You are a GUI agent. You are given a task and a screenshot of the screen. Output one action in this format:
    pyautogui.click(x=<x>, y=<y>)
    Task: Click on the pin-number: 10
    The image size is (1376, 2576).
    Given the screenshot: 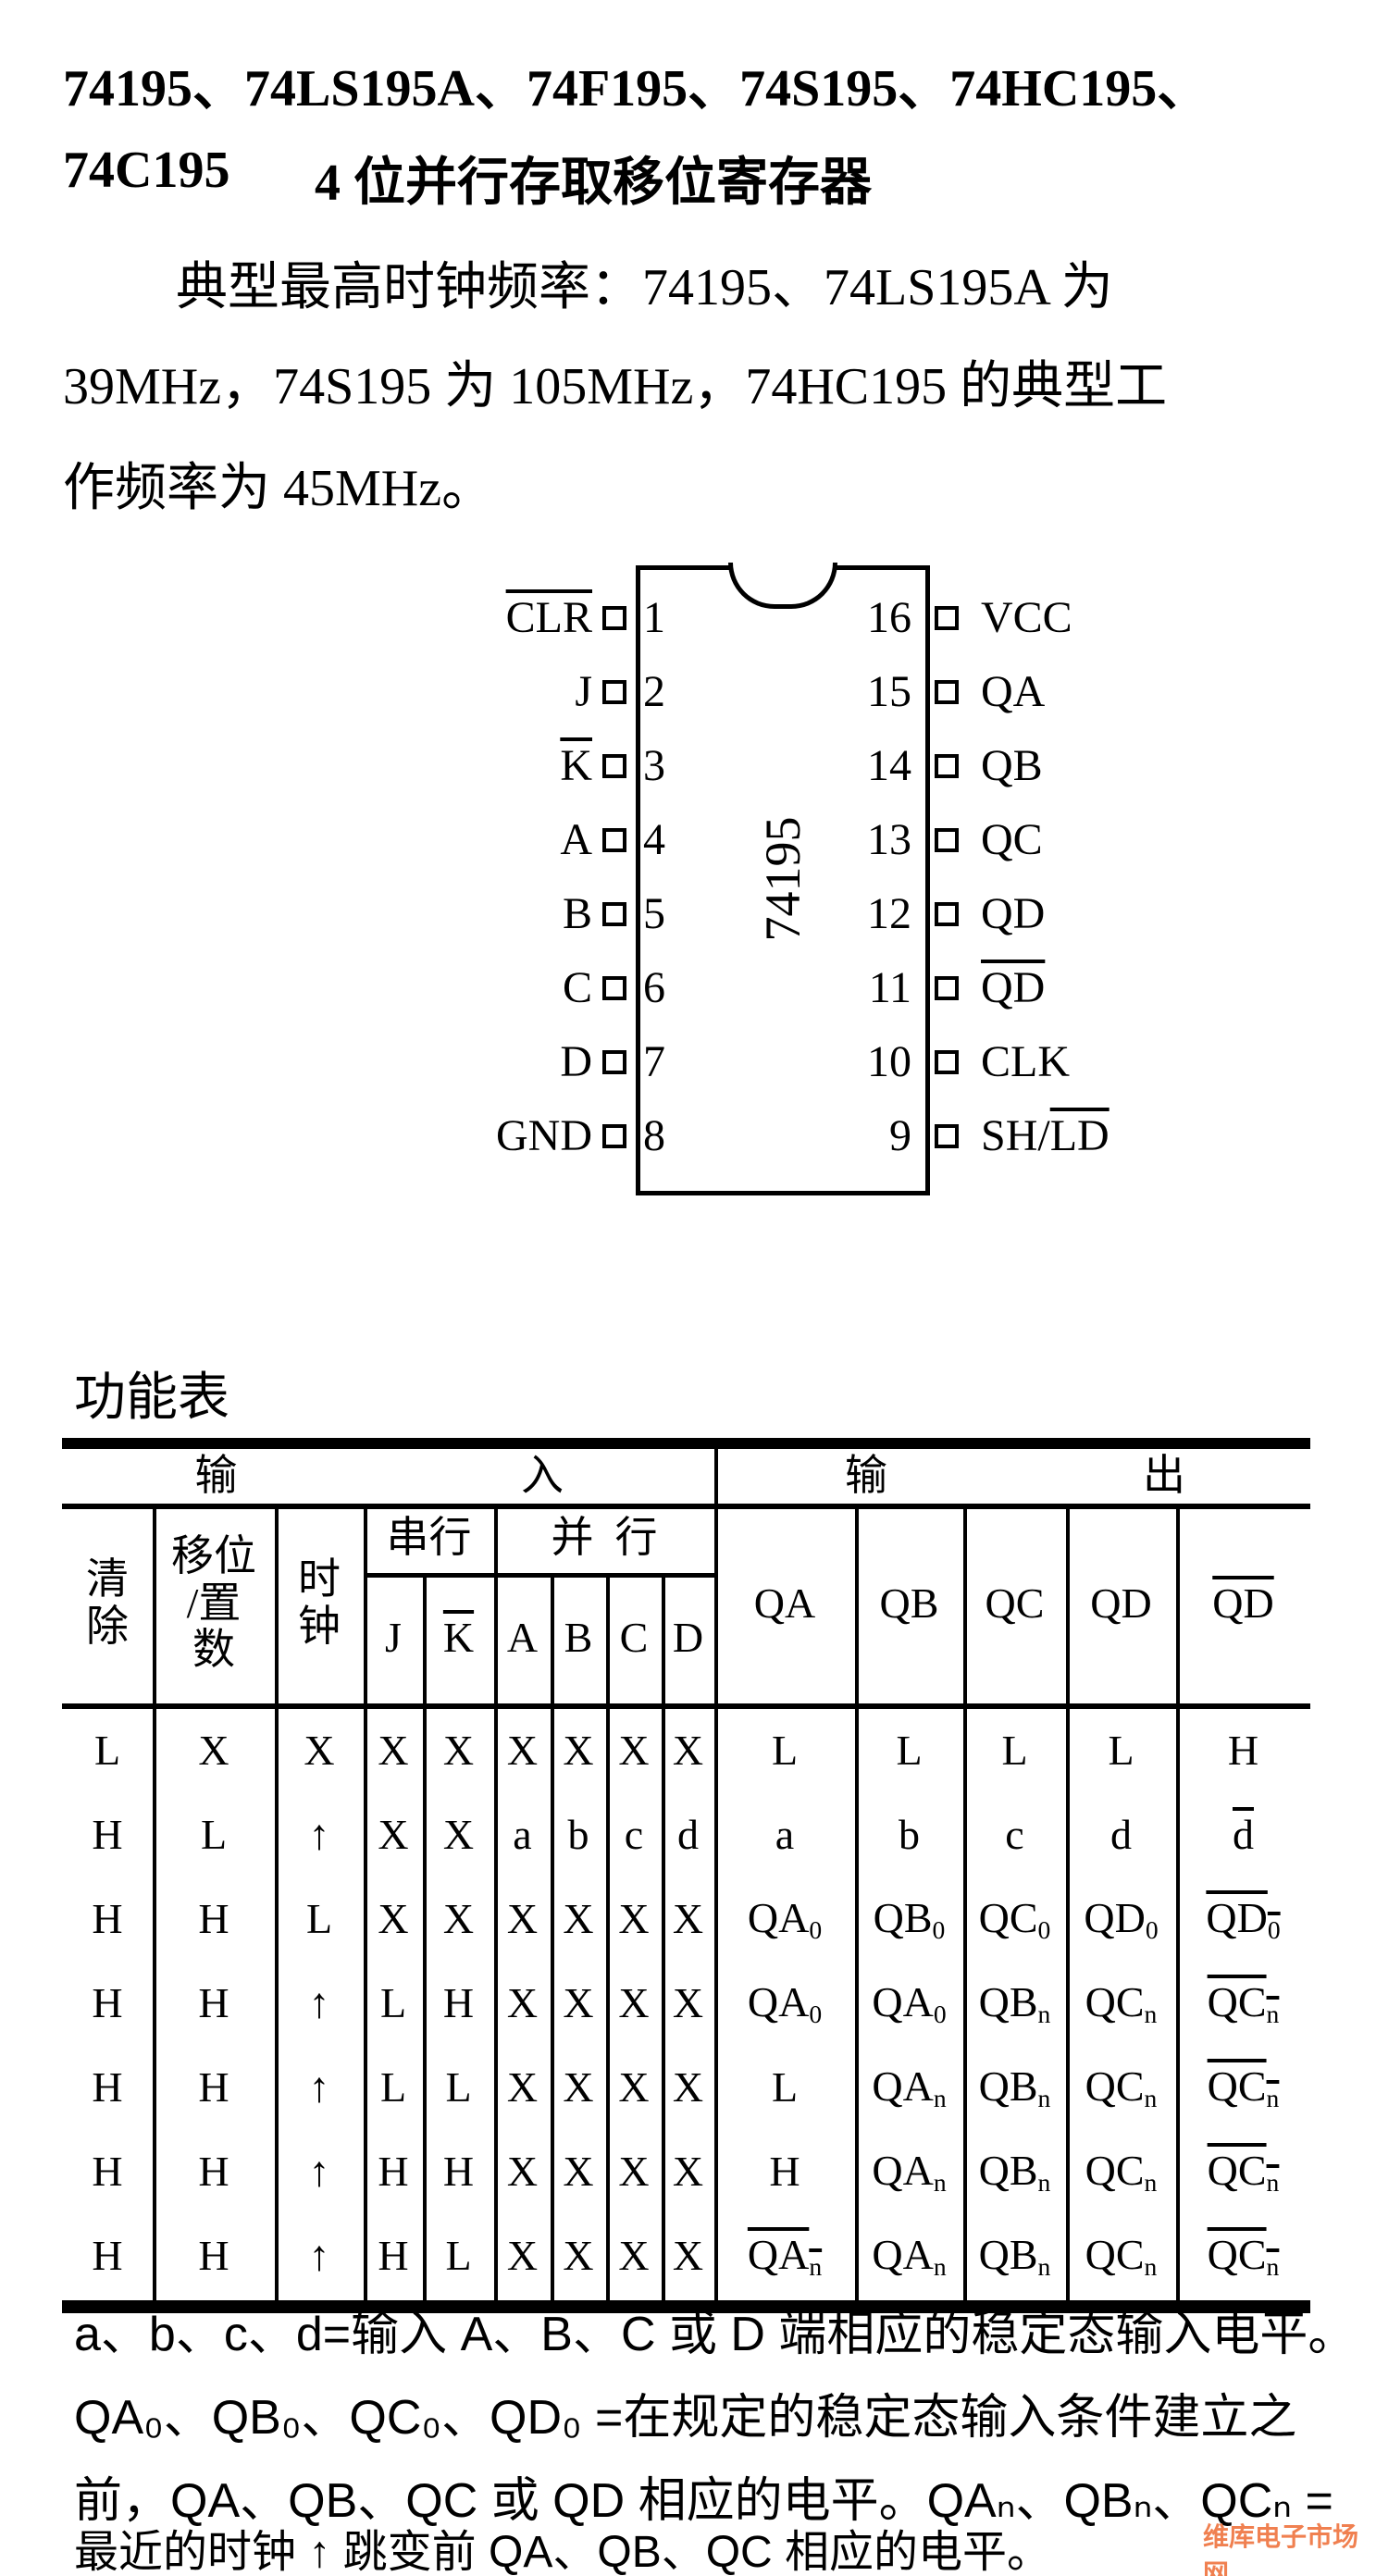 What is the action you would take?
    pyautogui.click(x=889, y=1061)
    